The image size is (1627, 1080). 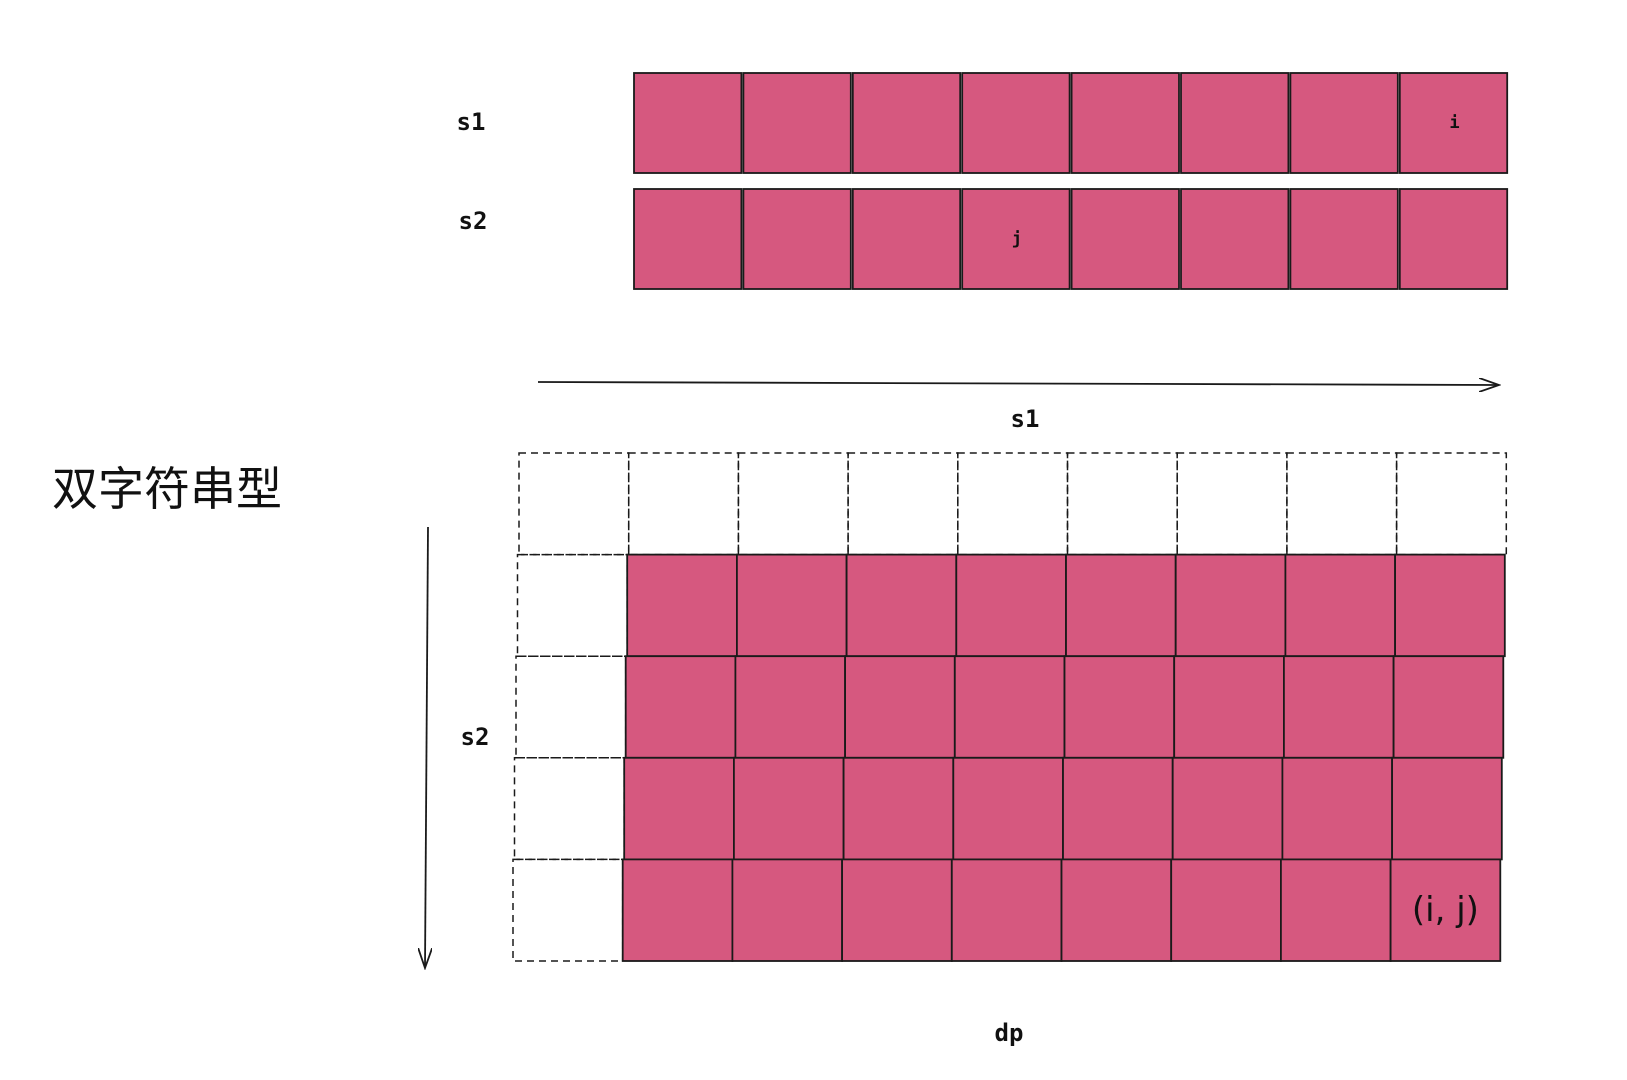 What do you see at coordinates (1009, 1033) in the screenshot?
I see `dp-label: dp` at bounding box center [1009, 1033].